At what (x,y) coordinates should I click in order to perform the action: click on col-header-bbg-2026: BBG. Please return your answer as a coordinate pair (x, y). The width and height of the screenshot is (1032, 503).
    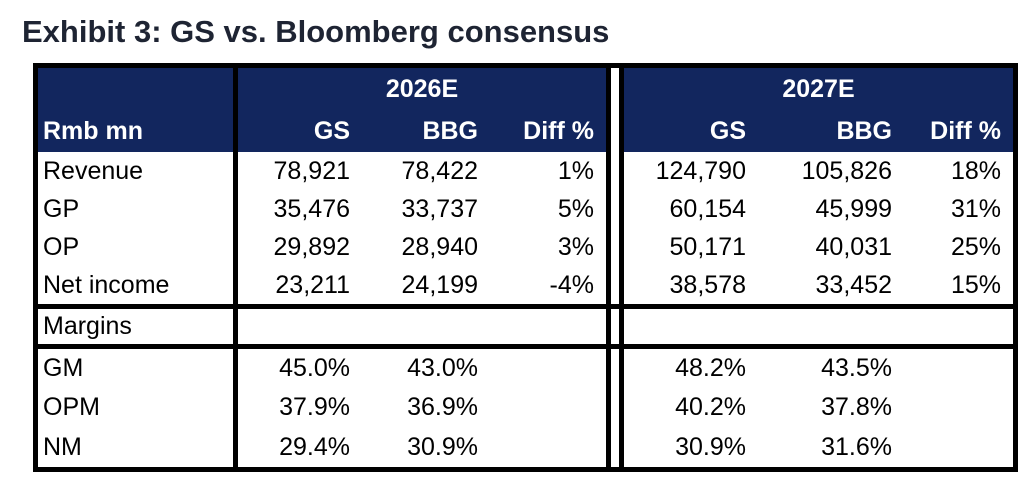
    Looking at the image, I should click on (424, 131).